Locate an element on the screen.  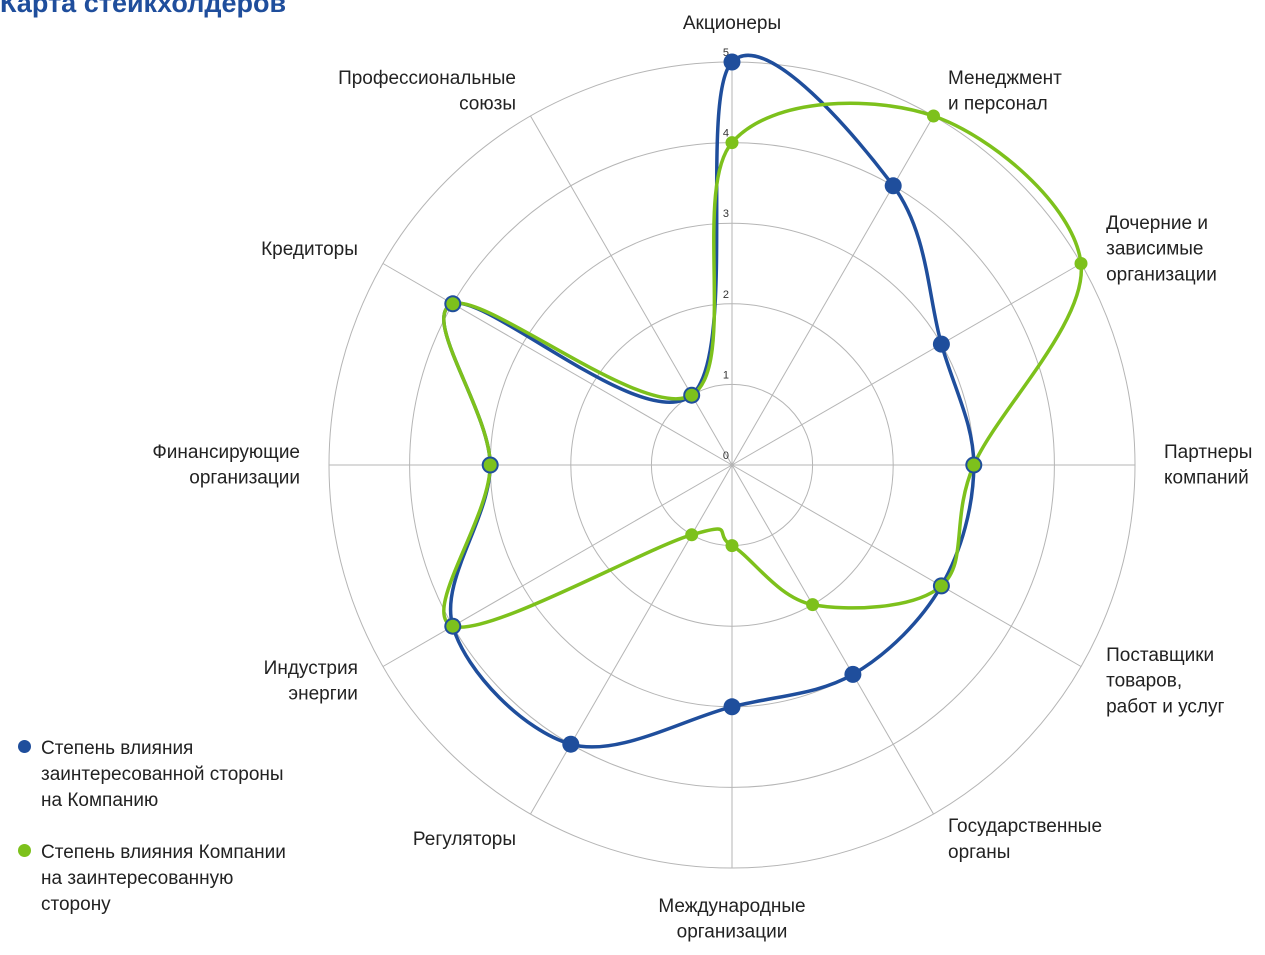
category-label: Профессиональные союзы is located at coordinates (427, 91).